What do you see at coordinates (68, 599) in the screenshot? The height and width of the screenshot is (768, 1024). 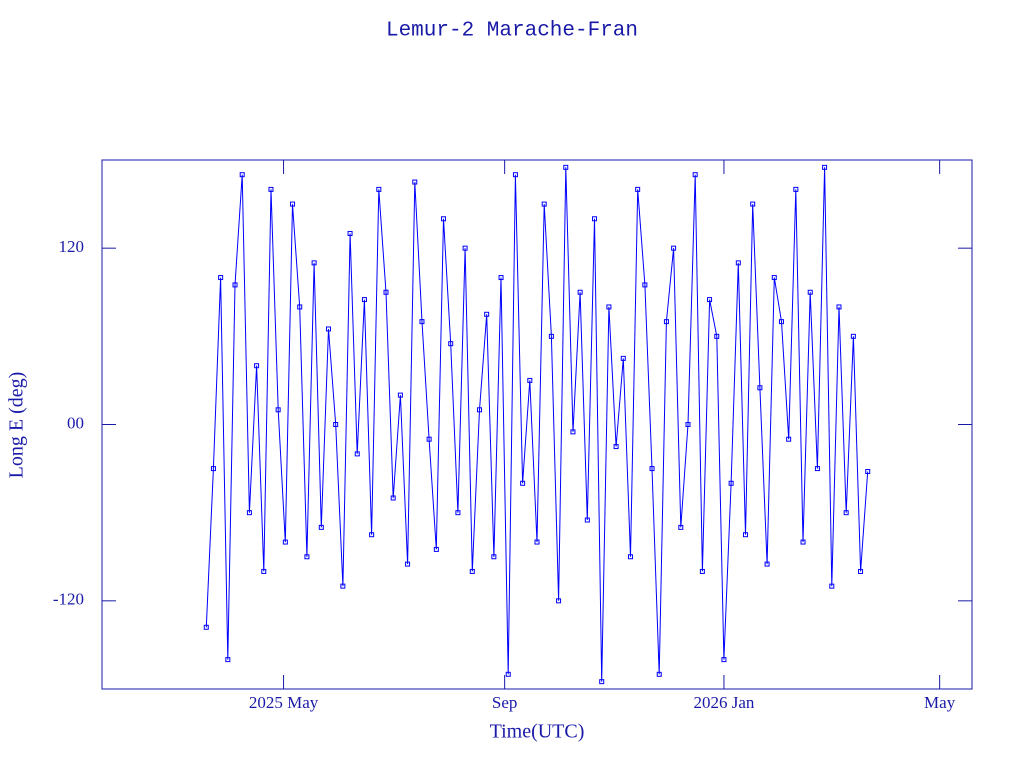 I see `y-tick-label: -120` at bounding box center [68, 599].